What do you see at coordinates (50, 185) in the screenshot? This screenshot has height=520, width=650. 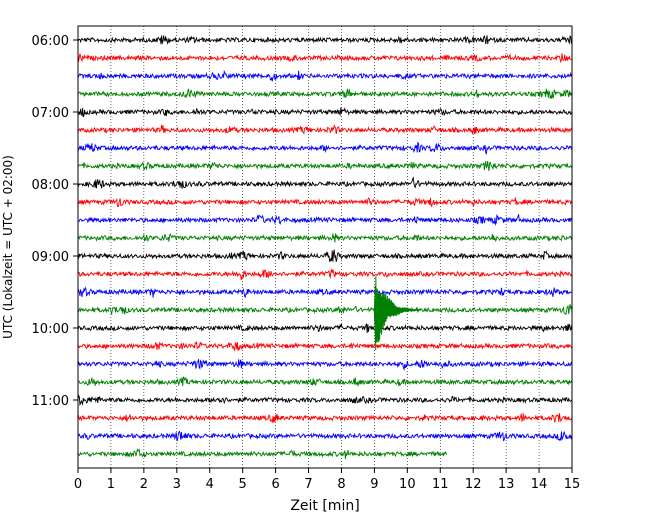 I see `y-tick-label: 08:00` at bounding box center [50, 185].